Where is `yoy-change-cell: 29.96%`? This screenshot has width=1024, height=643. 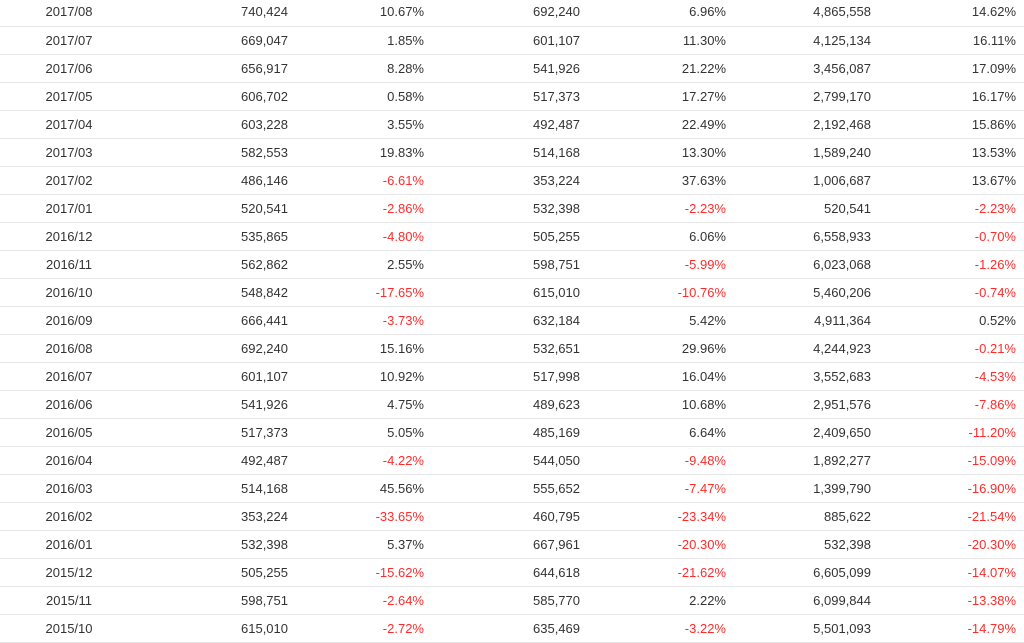
yoy-change-cell: 29.96% is located at coordinates (655, 348).